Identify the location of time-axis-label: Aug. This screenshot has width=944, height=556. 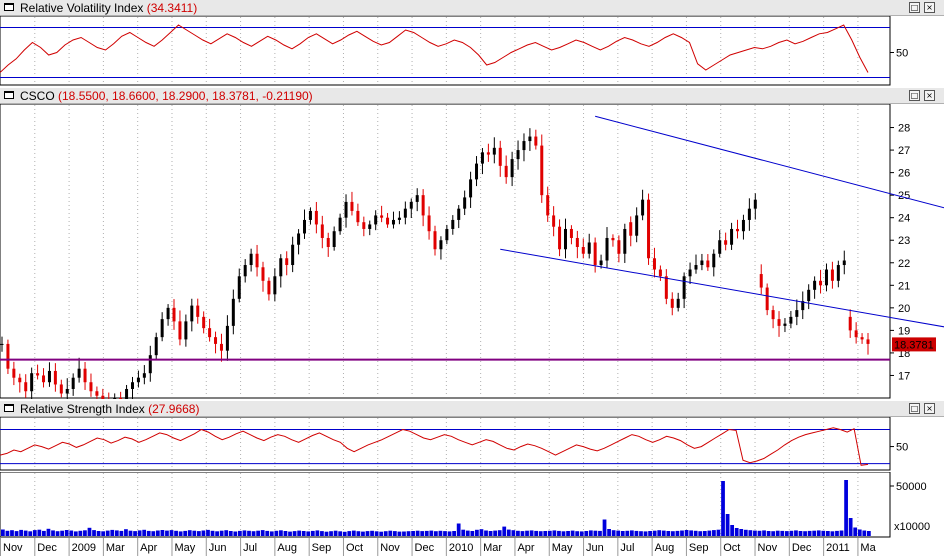
(287, 548).